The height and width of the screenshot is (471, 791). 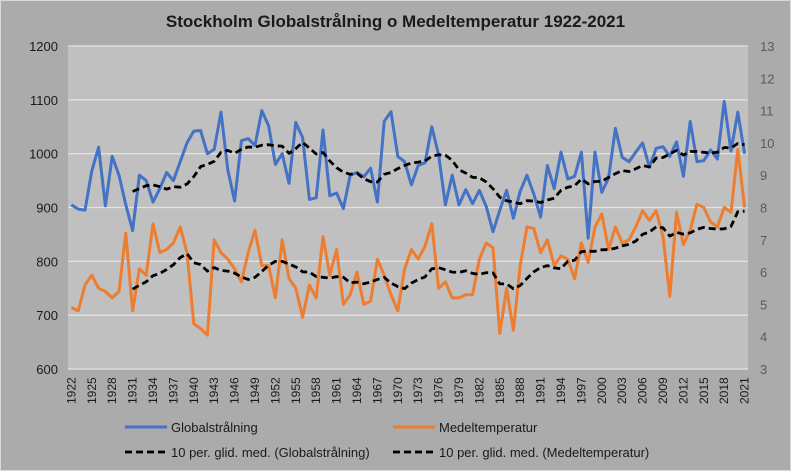 What do you see at coordinates (133, 390) in the screenshot?
I see `x-tick-label: 1931` at bounding box center [133, 390].